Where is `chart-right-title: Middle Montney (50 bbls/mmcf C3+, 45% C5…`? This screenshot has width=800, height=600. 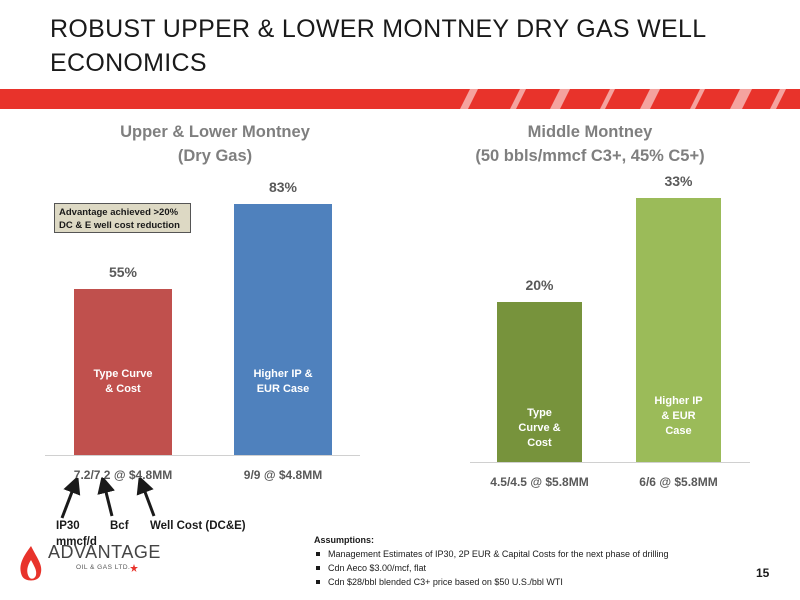 chart-right-title: Middle Montney (50 bbls/mmcf C3+, 45% C5… is located at coordinates (590, 144).